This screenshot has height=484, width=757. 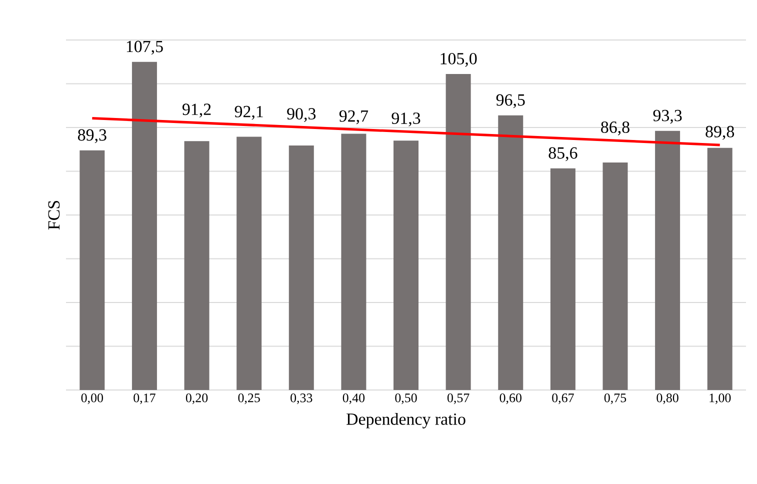 I want to click on data-label: 91,3, so click(x=406, y=119).